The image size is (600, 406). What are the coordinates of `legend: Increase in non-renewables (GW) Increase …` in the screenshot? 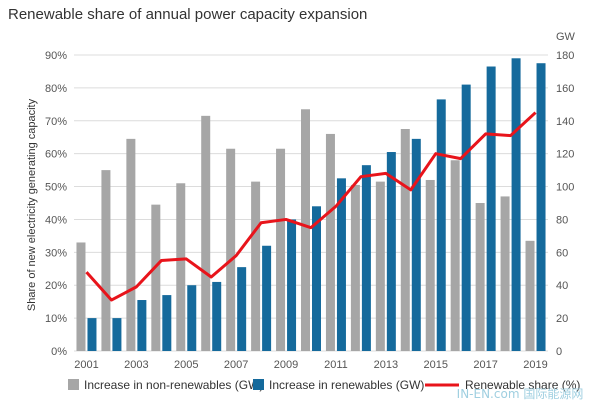 It's located at (324, 385).